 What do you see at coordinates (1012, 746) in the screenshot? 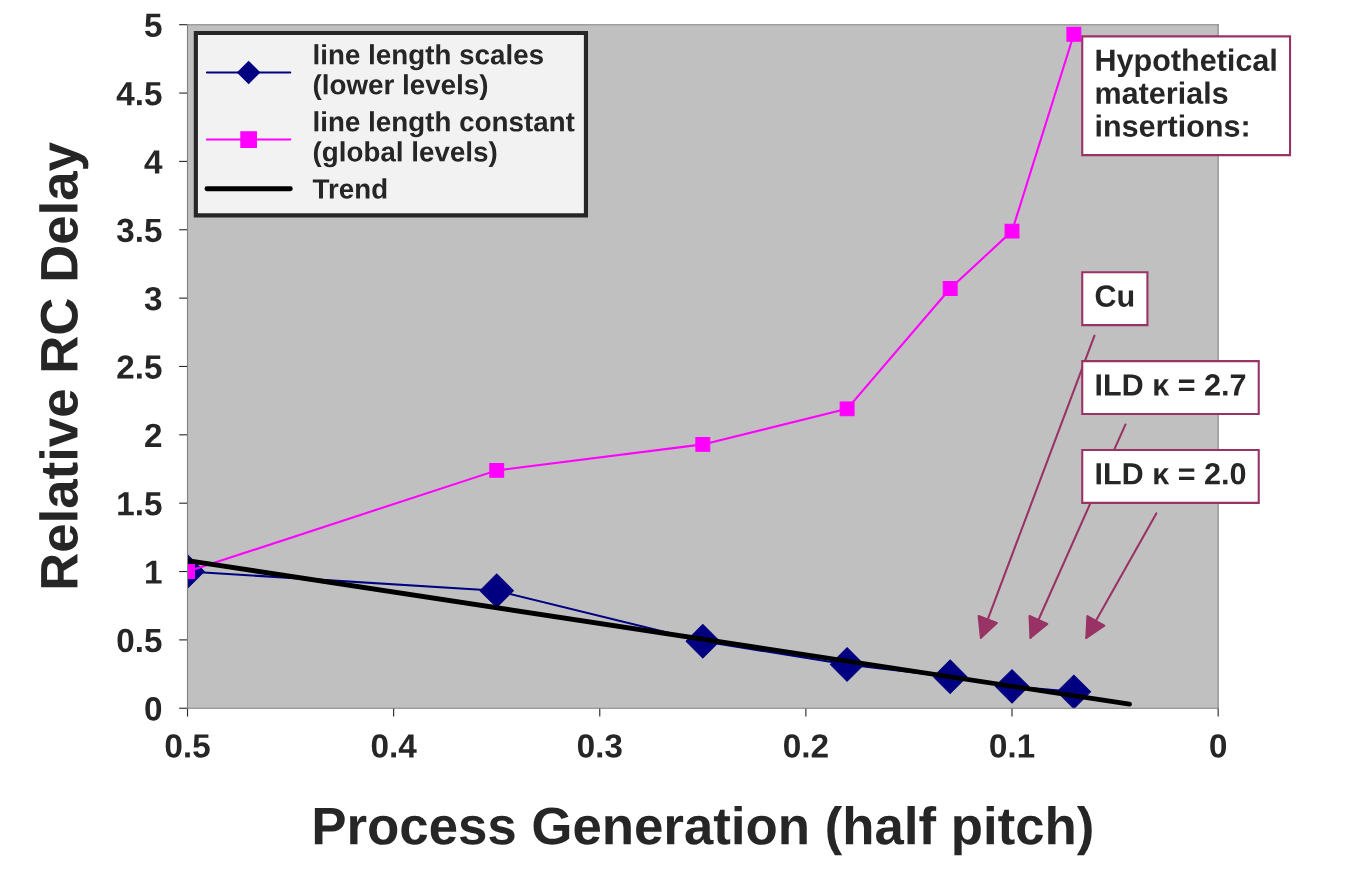
I see `x-tick-label: 0.1` at bounding box center [1012, 746].